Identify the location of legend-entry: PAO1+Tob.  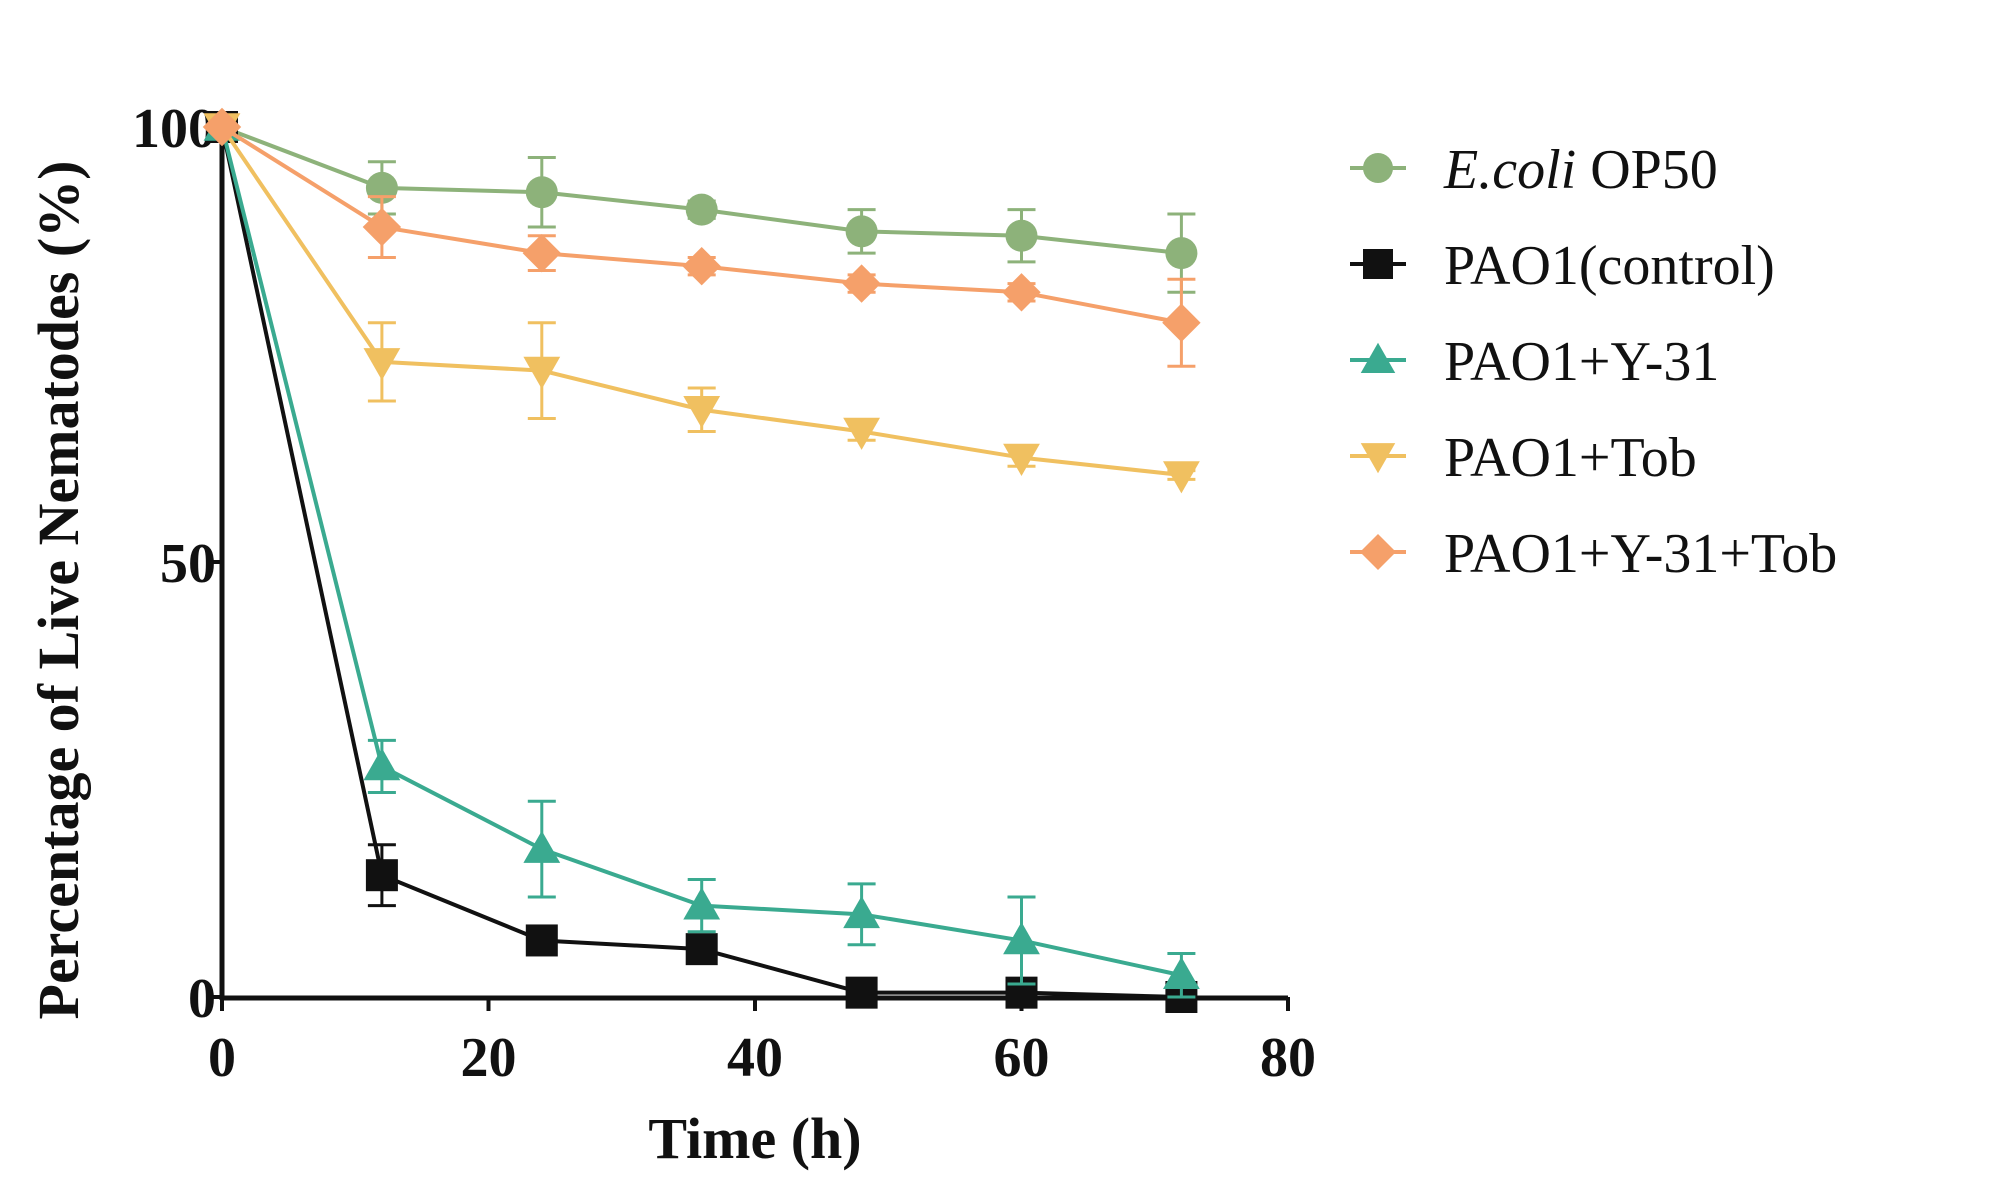
(1523, 458).